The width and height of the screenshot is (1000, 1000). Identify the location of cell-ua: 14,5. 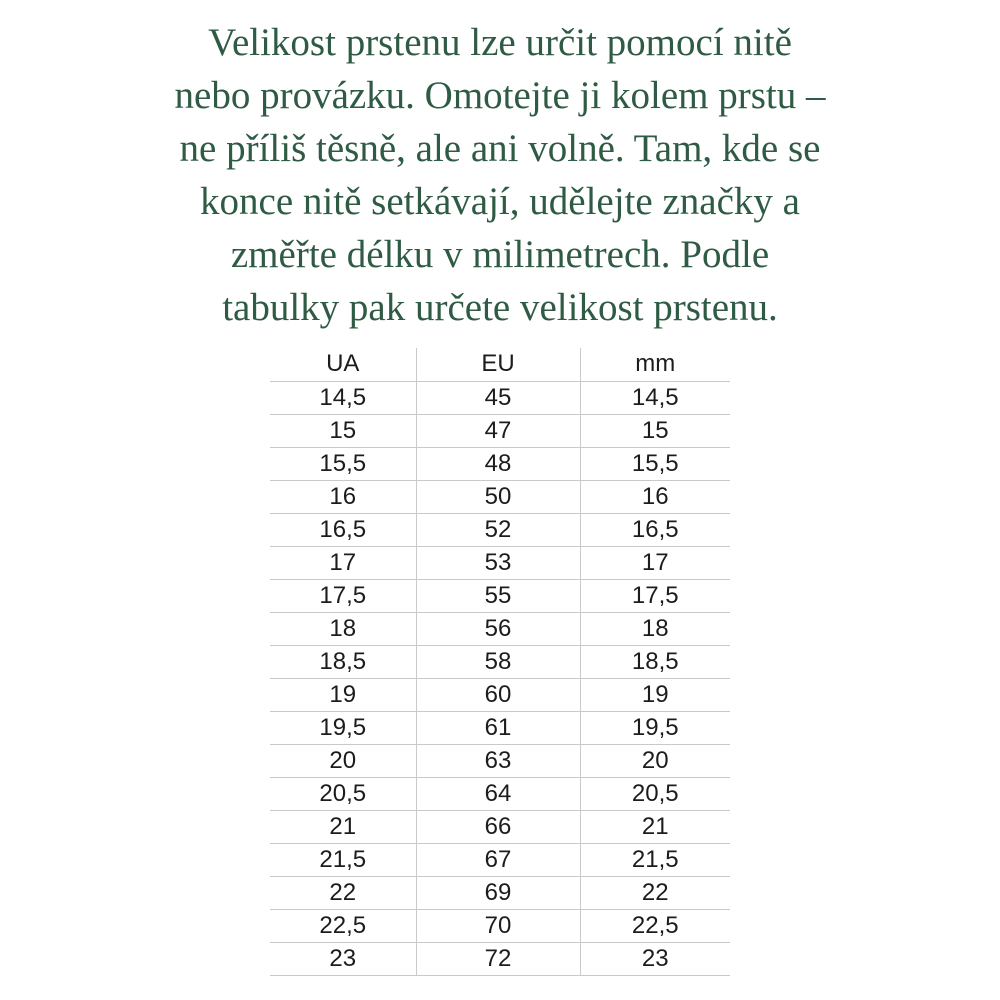
(343, 398).